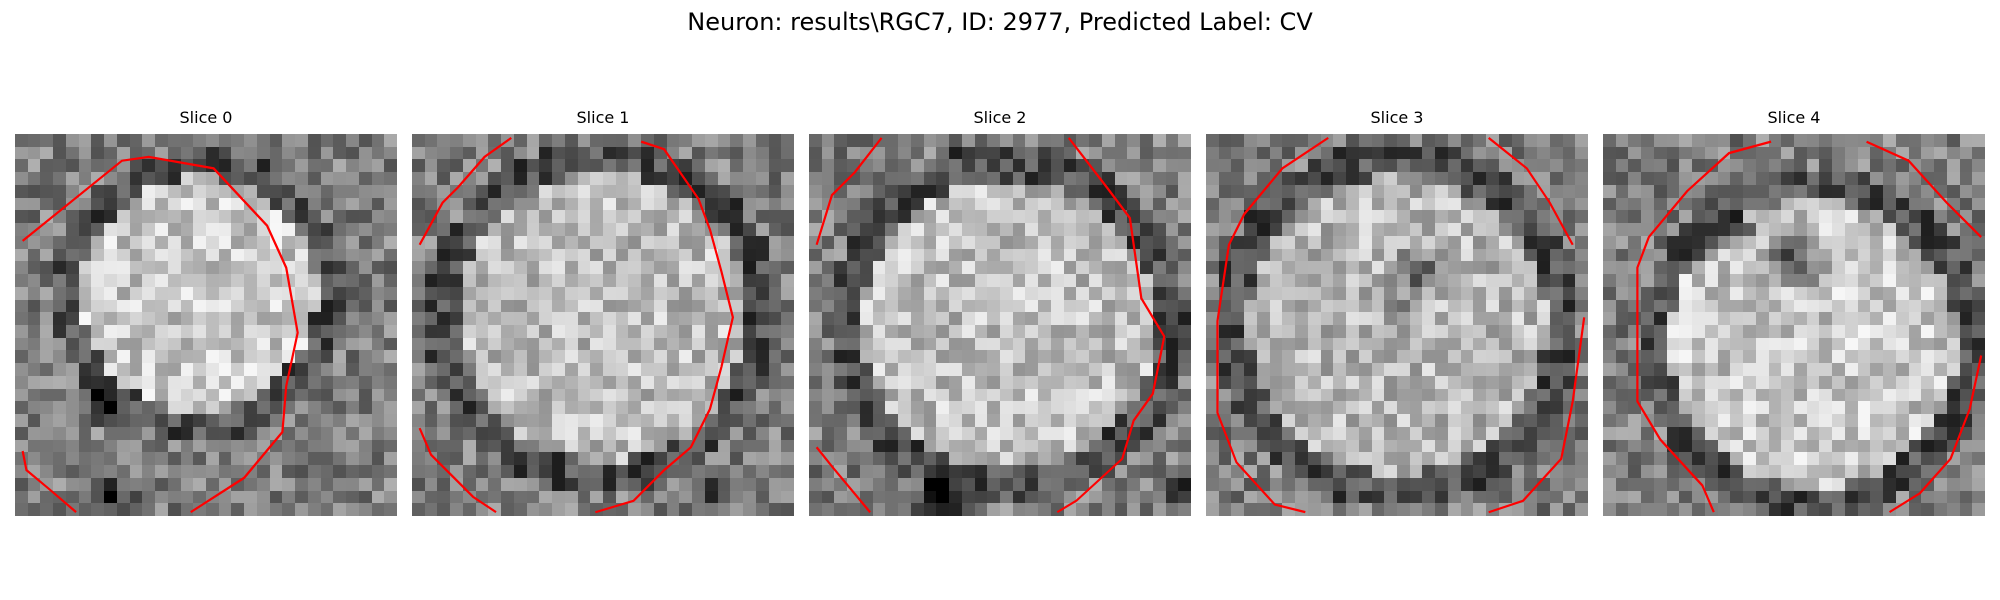  I want to click on slice-panel-4: Slice 4, so click(1794, 312).